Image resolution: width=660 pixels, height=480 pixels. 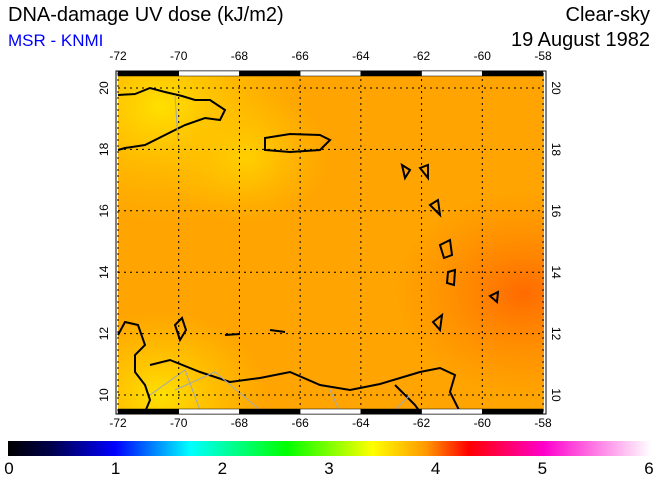 What do you see at coordinates (556, 334) in the screenshot?
I see `lat-tick-right: 12` at bounding box center [556, 334].